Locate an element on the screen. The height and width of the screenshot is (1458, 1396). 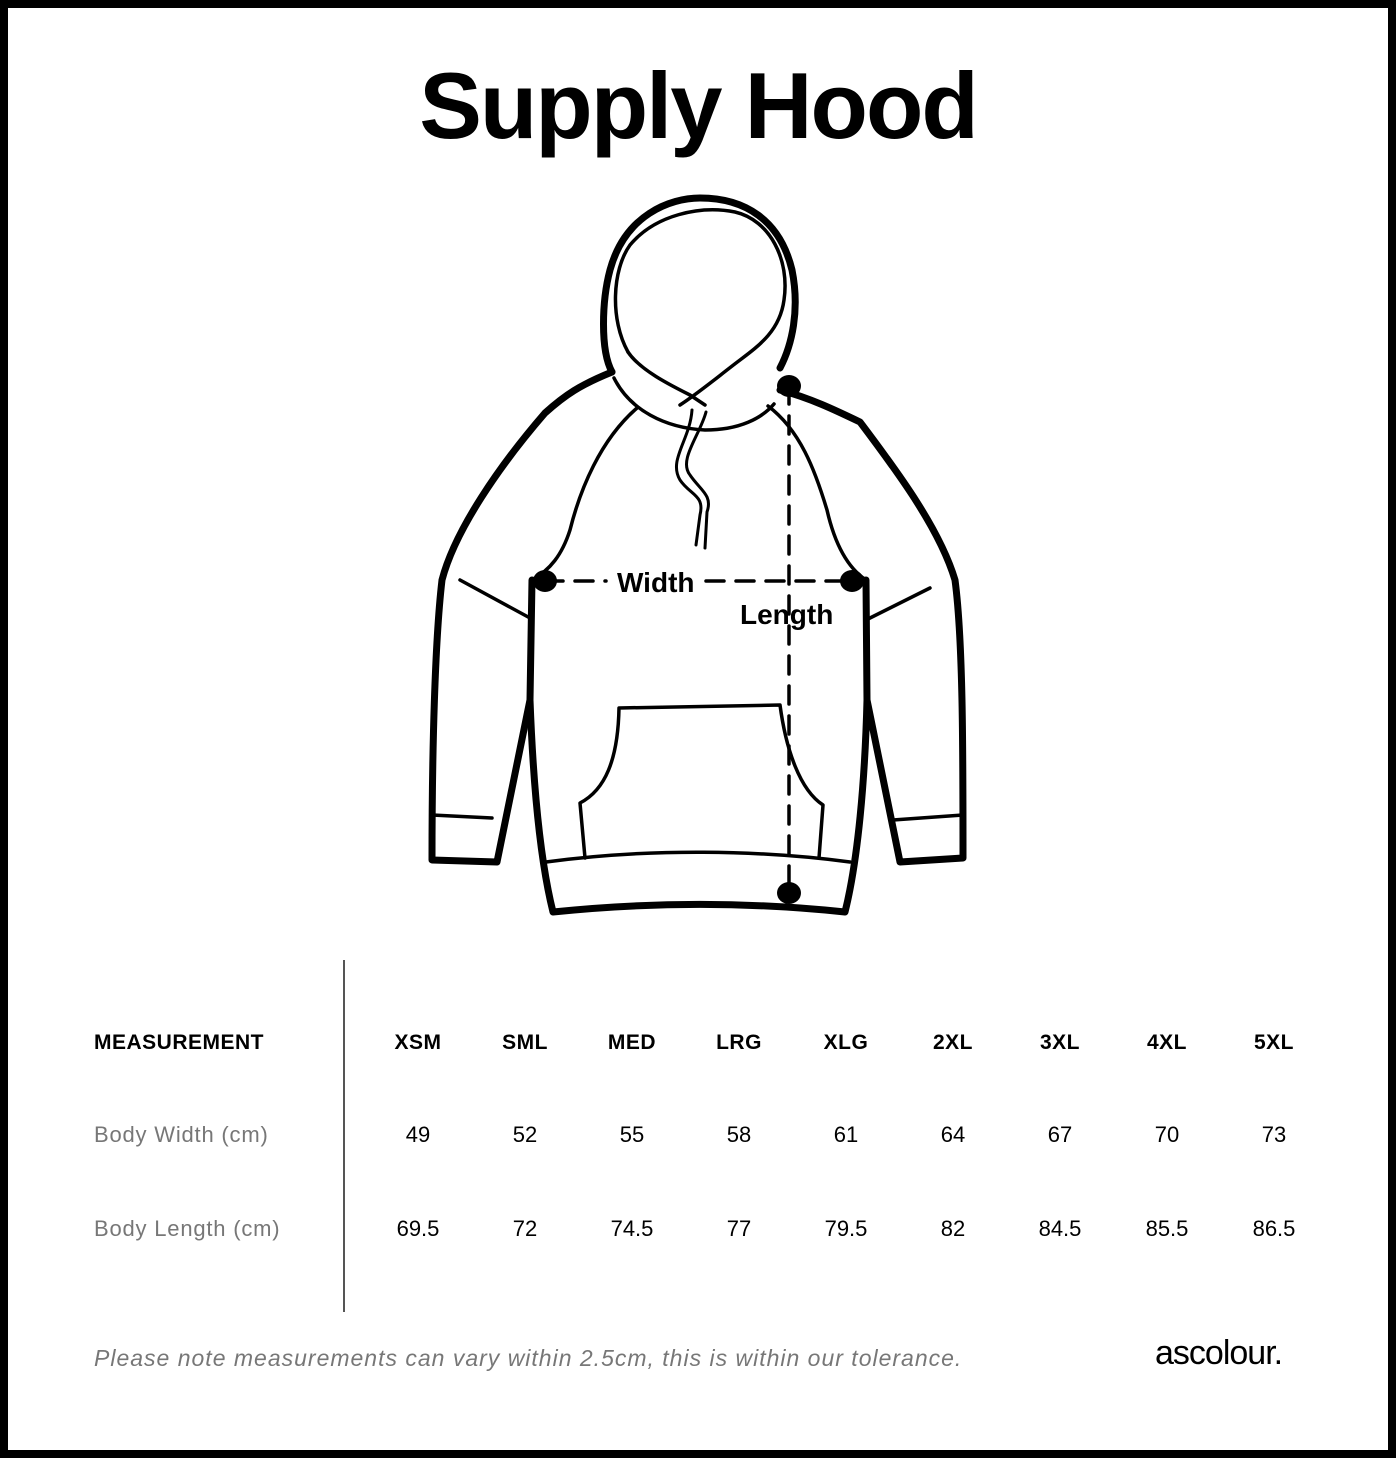
table-cell: 86.5 is located at coordinates (1274, 1228).